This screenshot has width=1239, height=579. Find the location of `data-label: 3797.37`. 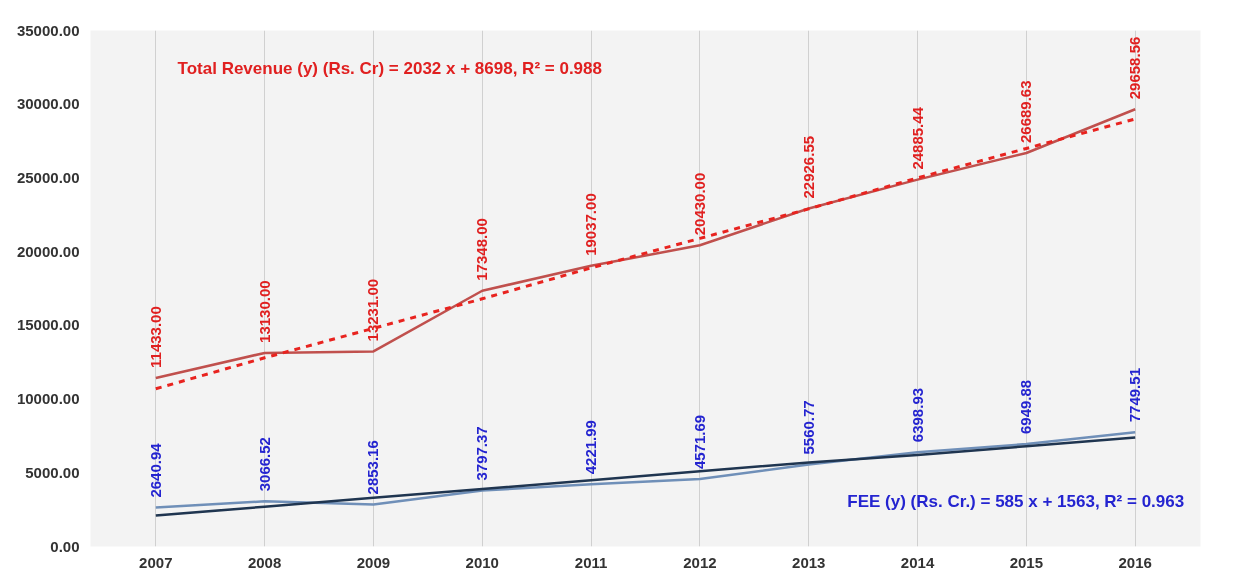

data-label: 3797.37 is located at coordinates (482, 453).